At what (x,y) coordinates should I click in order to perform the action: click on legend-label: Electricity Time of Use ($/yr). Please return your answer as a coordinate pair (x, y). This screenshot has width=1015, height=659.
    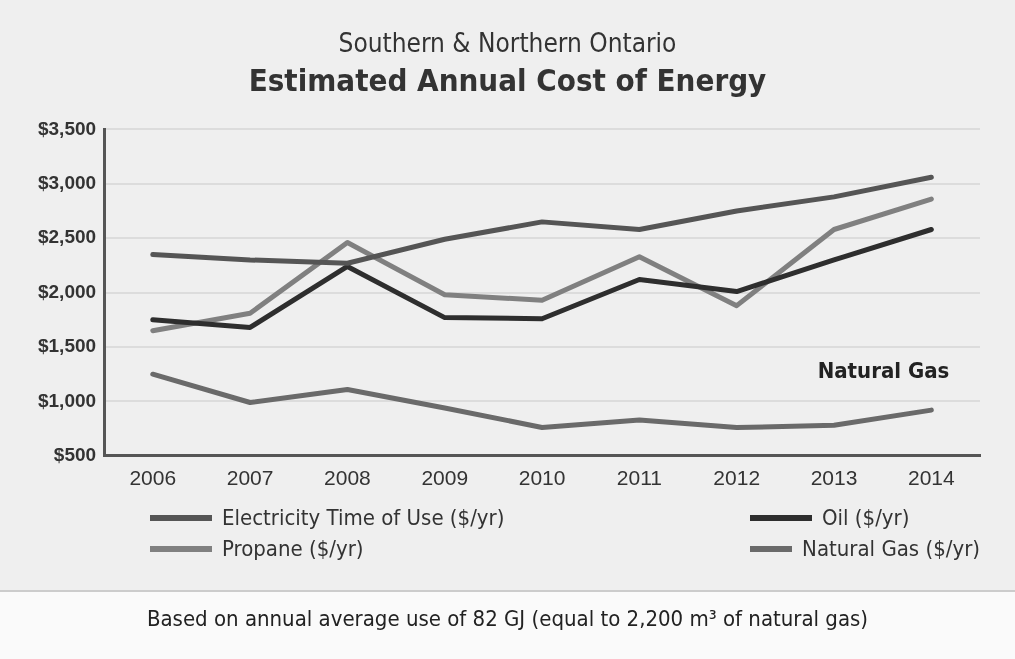
    Looking at the image, I should click on (363, 517).